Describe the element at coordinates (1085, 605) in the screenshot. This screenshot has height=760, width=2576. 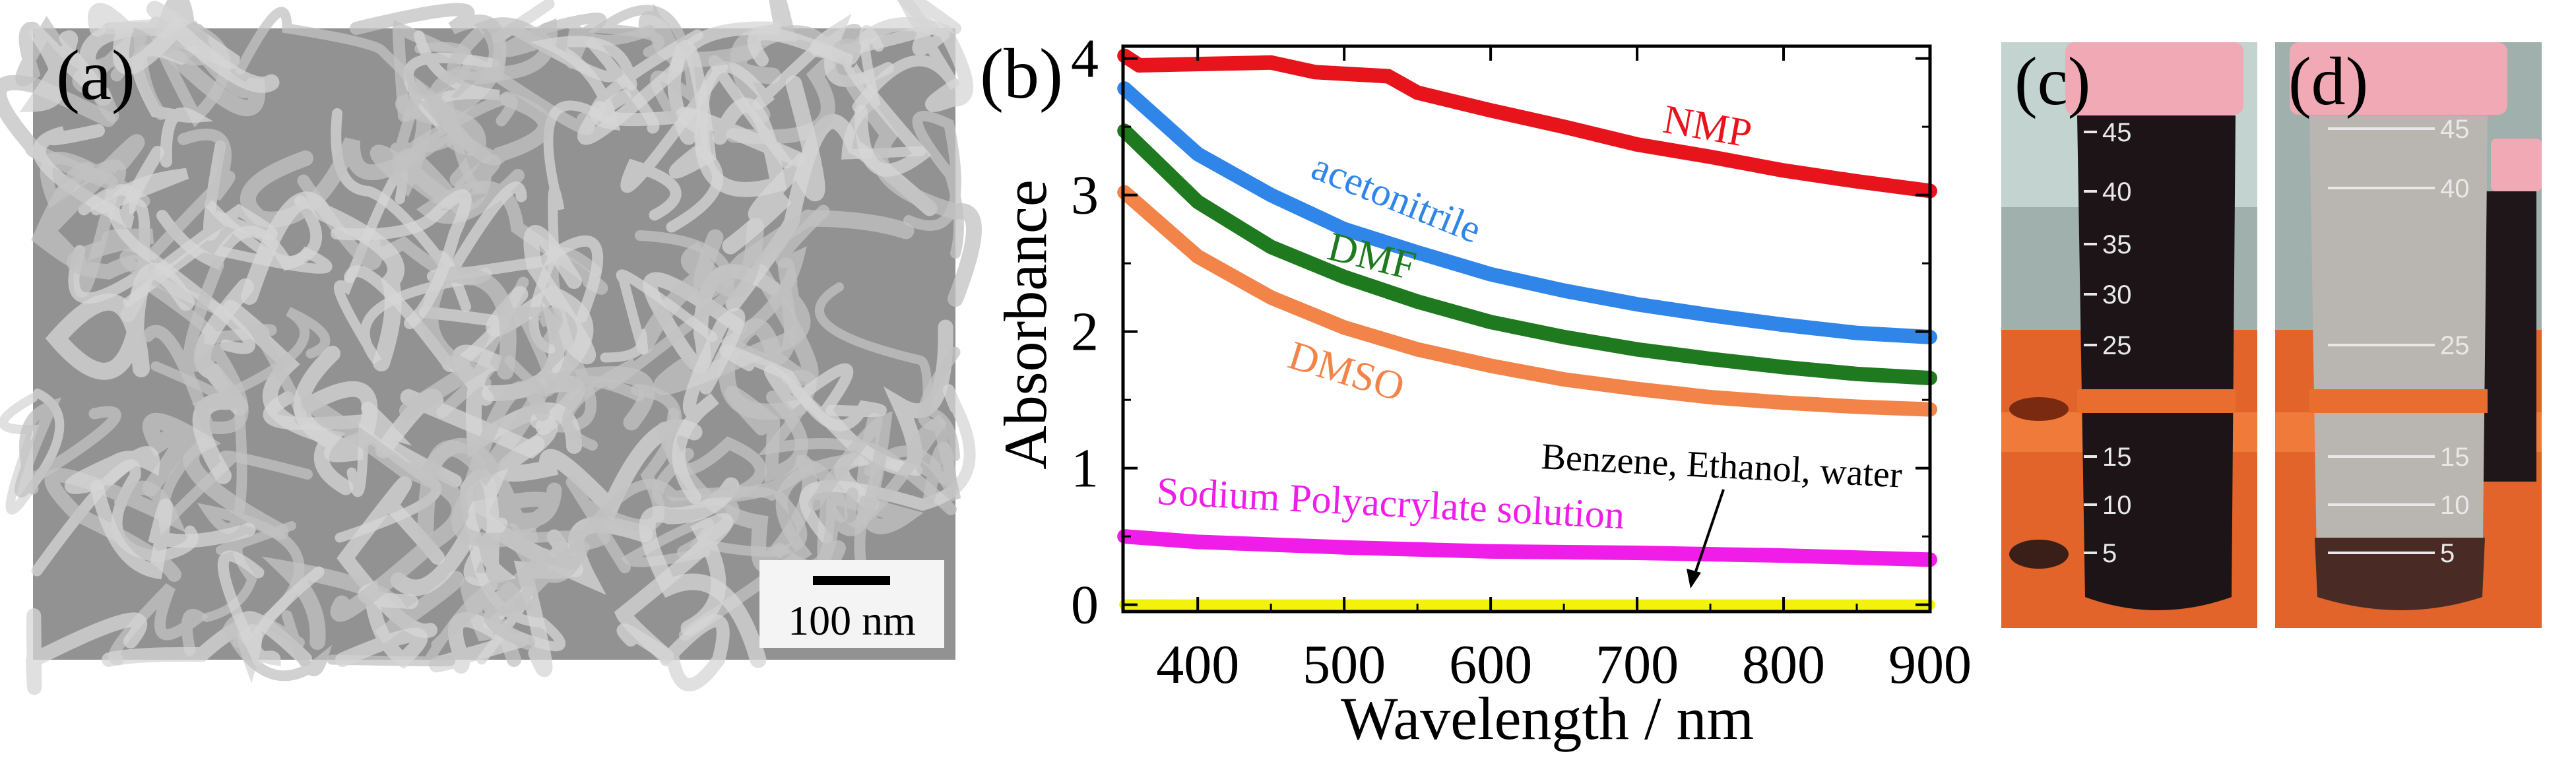
I see `y-tick-label: 0` at that location.